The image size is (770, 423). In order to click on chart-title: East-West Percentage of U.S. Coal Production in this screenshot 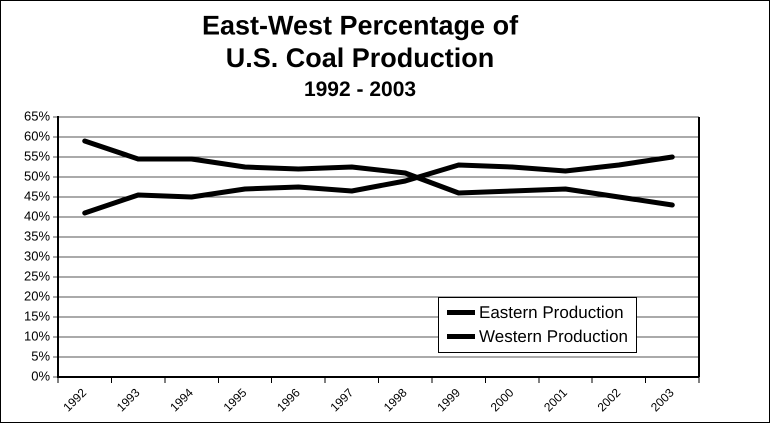, I will do `click(361, 42)`.